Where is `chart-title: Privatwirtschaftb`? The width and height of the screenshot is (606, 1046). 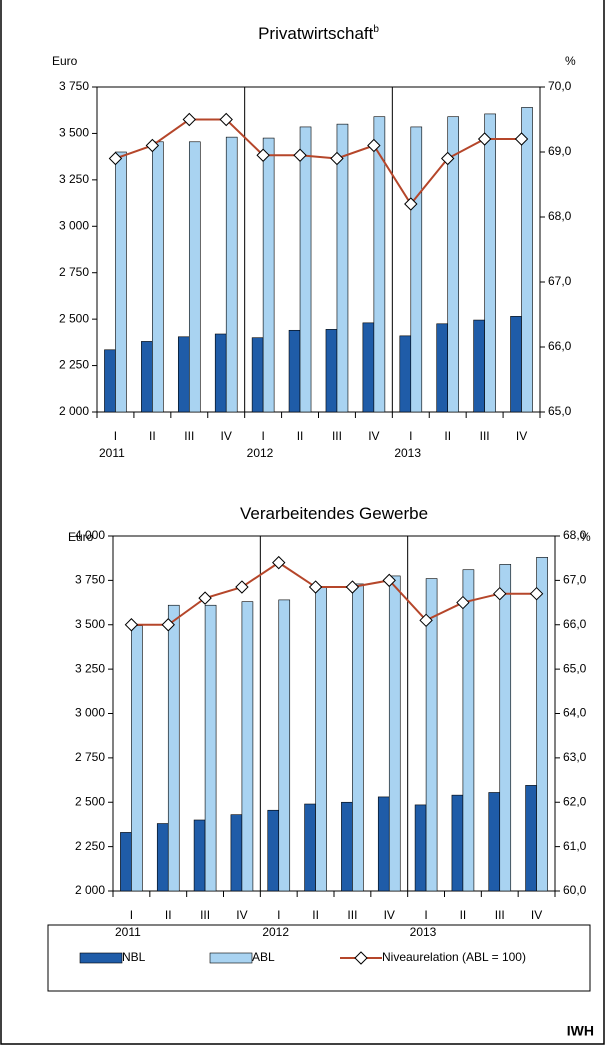
chart-title: Privatwirtschaftb is located at coordinates (318, 33).